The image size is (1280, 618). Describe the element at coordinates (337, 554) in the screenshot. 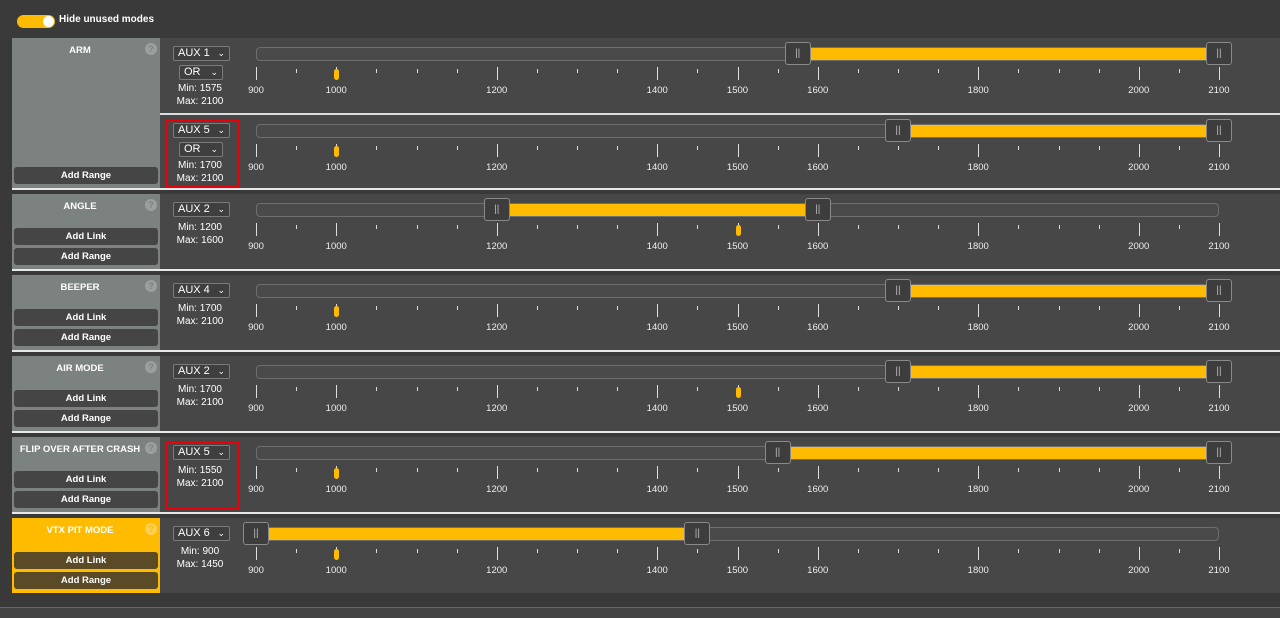

I see `channel-value-indicator` at that location.